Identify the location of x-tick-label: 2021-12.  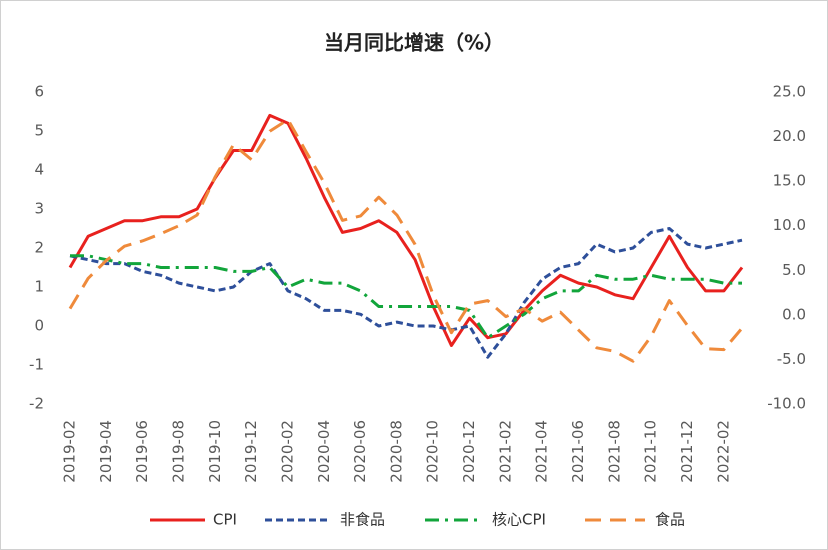
(687, 451).